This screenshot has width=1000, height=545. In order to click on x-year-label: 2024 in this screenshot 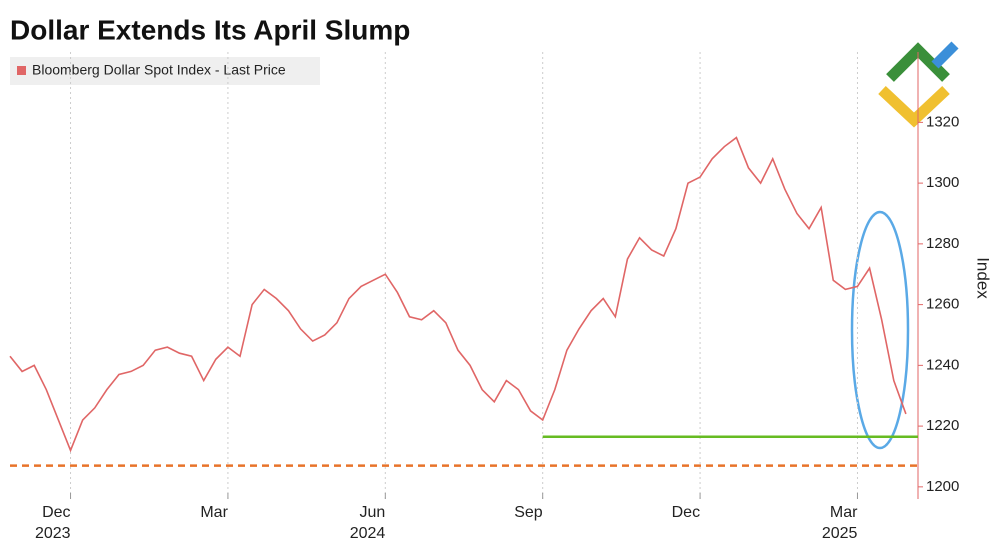, I will do `click(368, 533)`.